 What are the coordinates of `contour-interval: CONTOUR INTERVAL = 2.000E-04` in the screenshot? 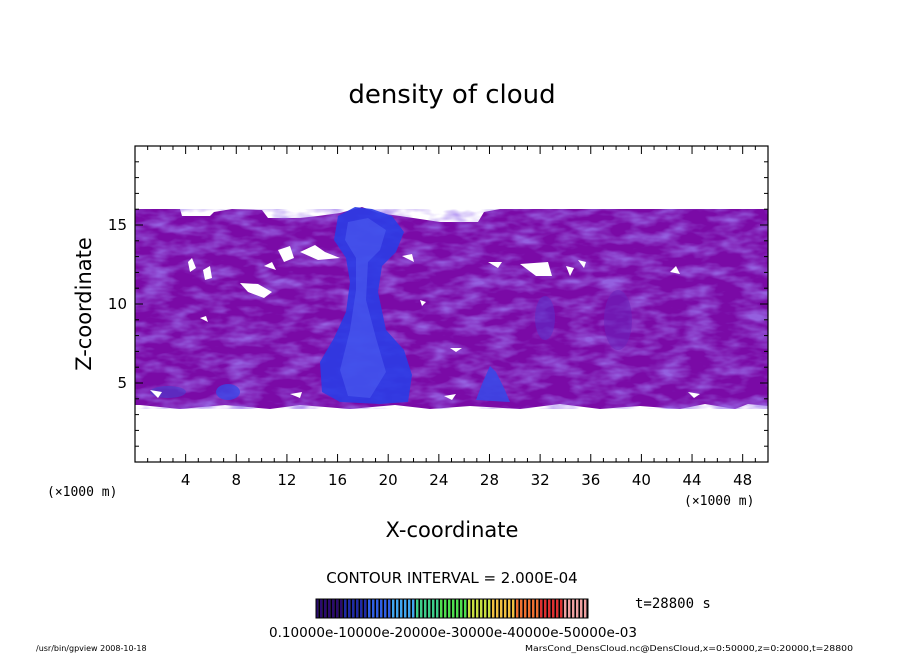 It's located at (451, 578).